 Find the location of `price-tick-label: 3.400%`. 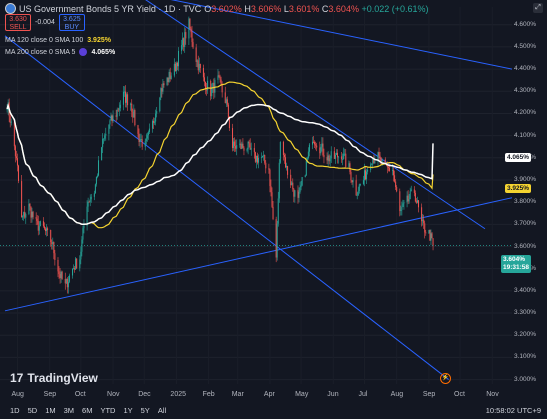

price-tick-label: 3.400% is located at coordinates (525, 290).